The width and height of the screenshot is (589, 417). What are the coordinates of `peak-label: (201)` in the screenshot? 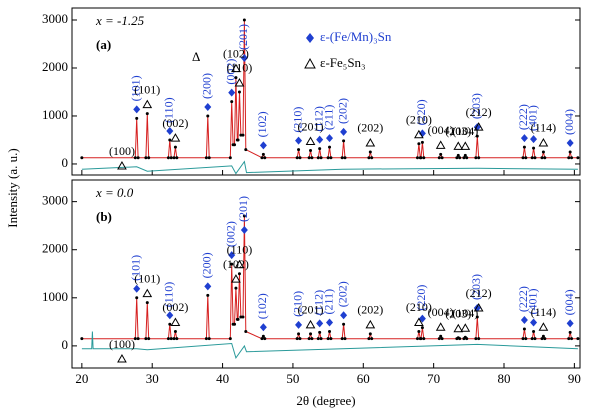 It's located at (311, 310).